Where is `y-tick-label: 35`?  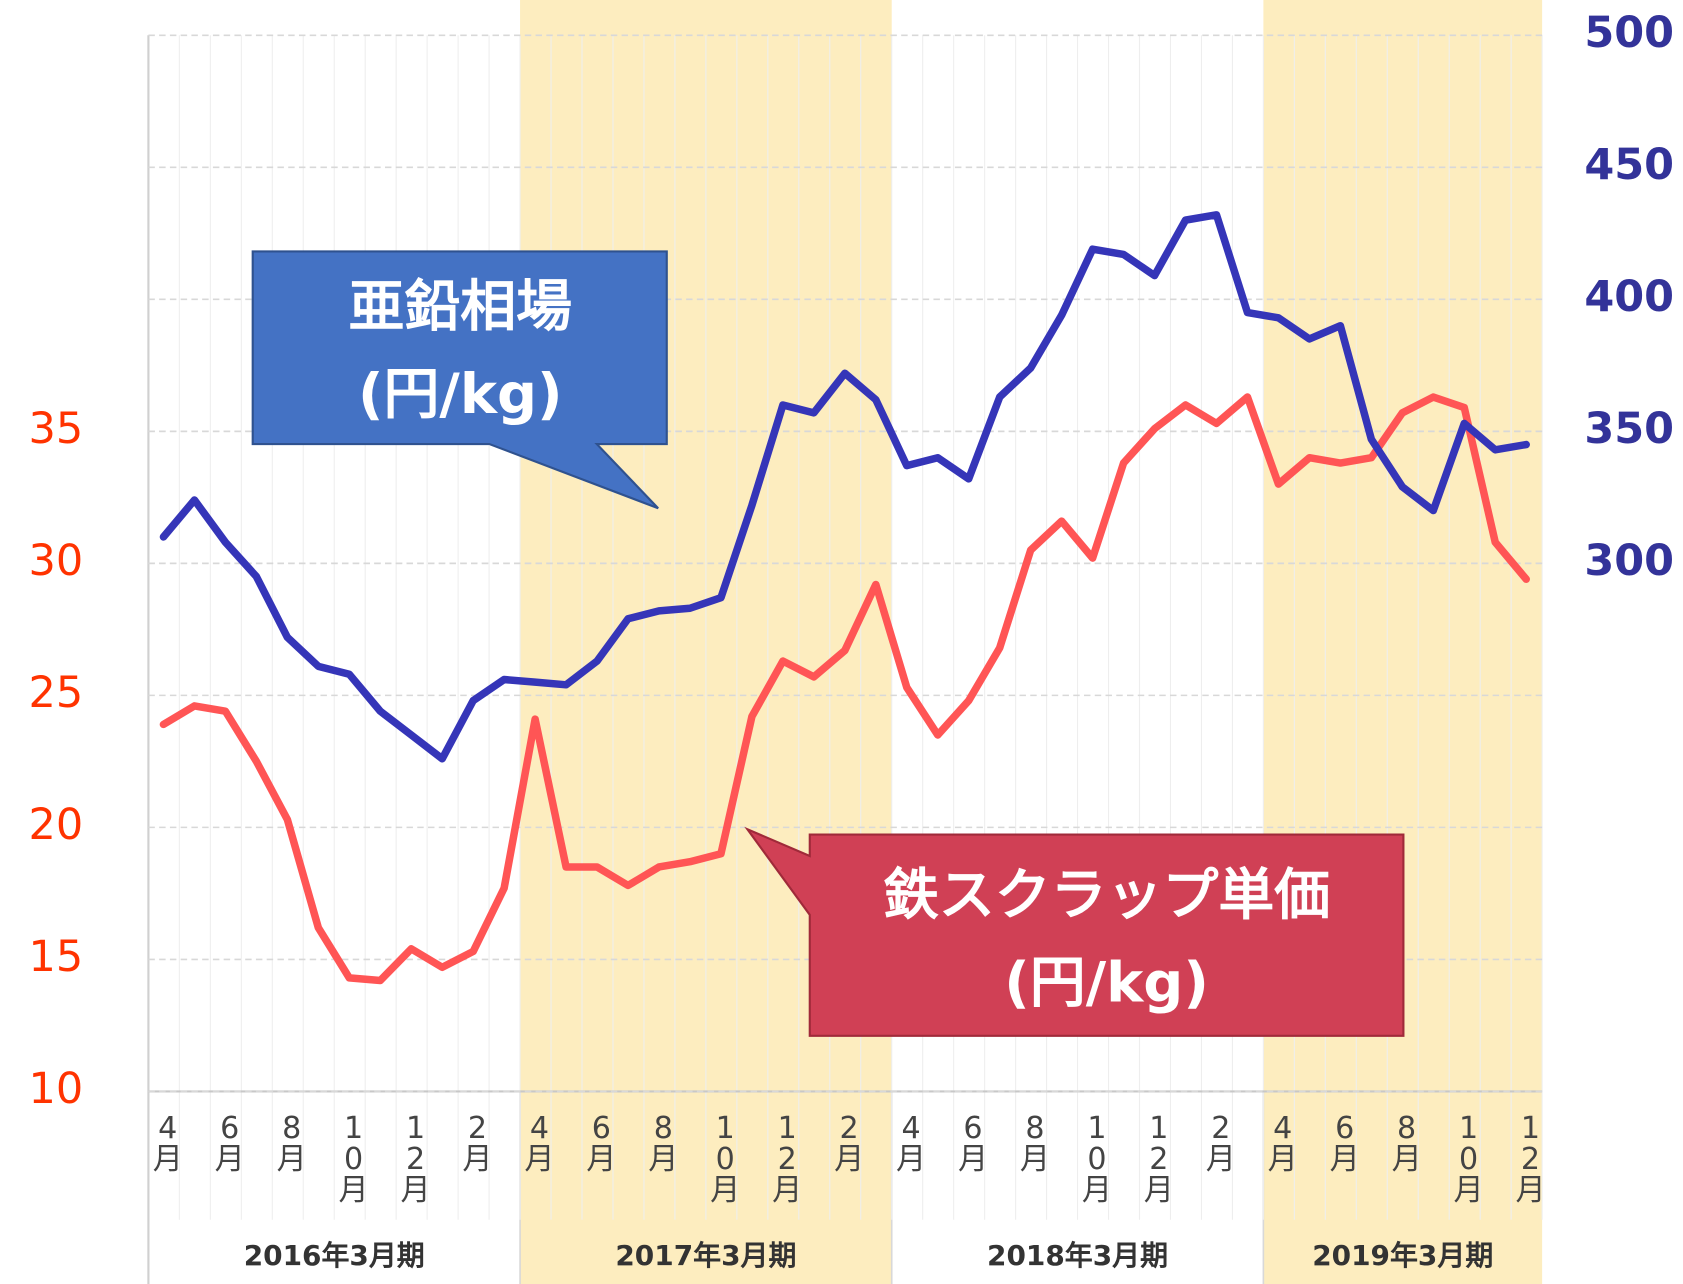
y-tick-label: 35 is located at coordinates (56, 429).